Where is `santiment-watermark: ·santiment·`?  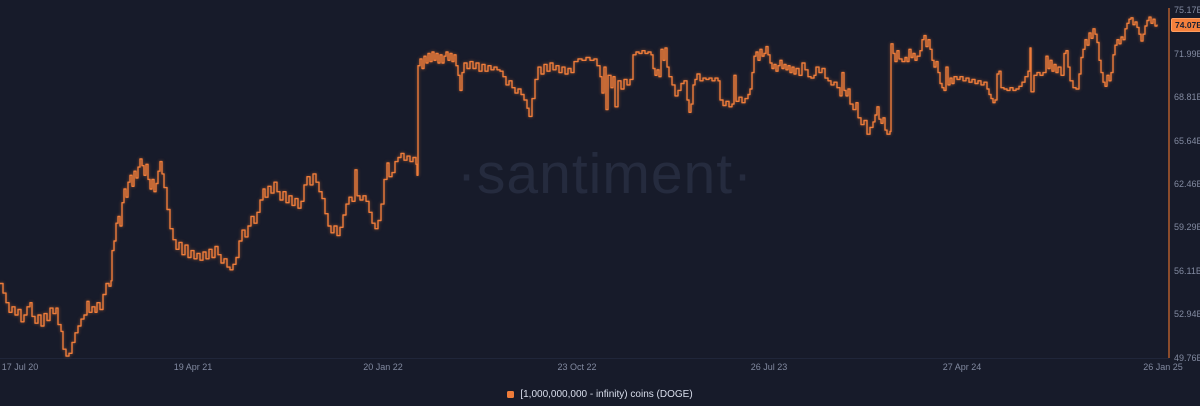
santiment-watermark: ·santiment· is located at coordinates (605, 174).